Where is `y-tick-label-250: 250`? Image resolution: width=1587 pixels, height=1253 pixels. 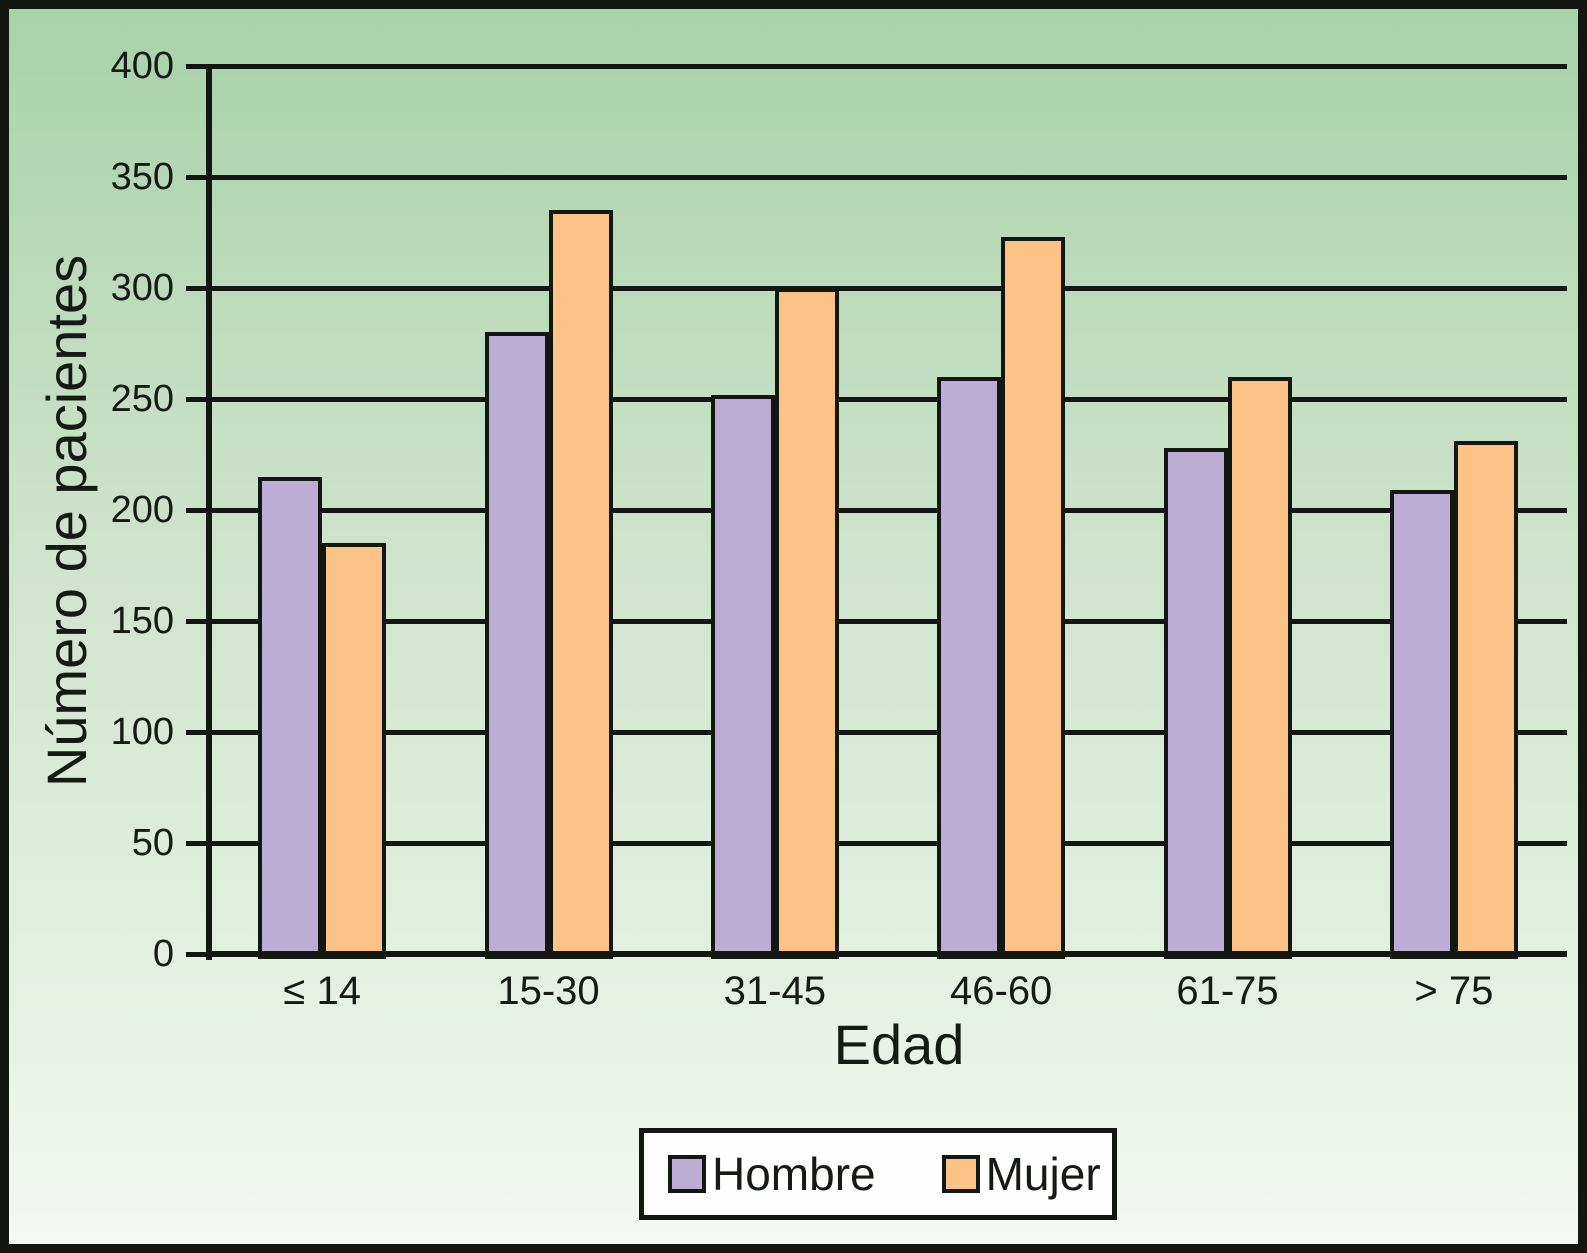 y-tick-label-250: 250 is located at coordinates (142, 399).